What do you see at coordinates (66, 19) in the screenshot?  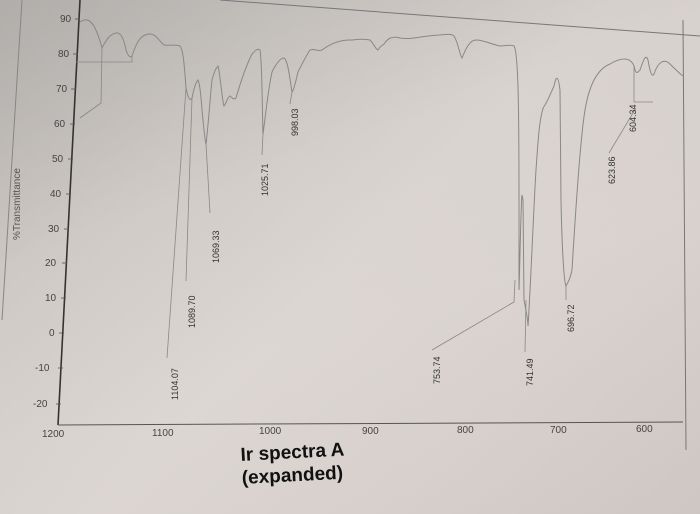 I see `y-tick-90: 90` at bounding box center [66, 19].